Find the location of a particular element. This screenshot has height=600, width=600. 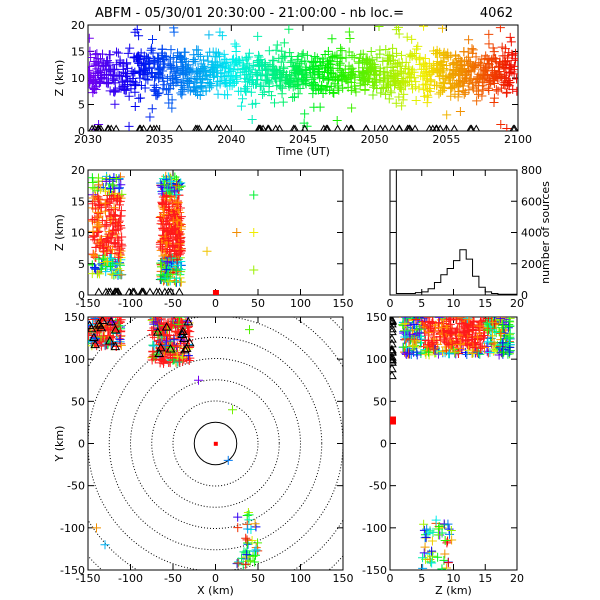

y-tick-label: -150 is located at coordinates (374, 570).